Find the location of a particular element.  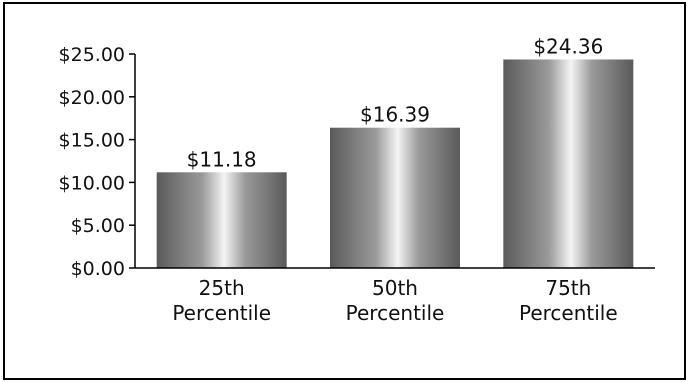

y-tick-label: $15.00 is located at coordinates (92, 141).